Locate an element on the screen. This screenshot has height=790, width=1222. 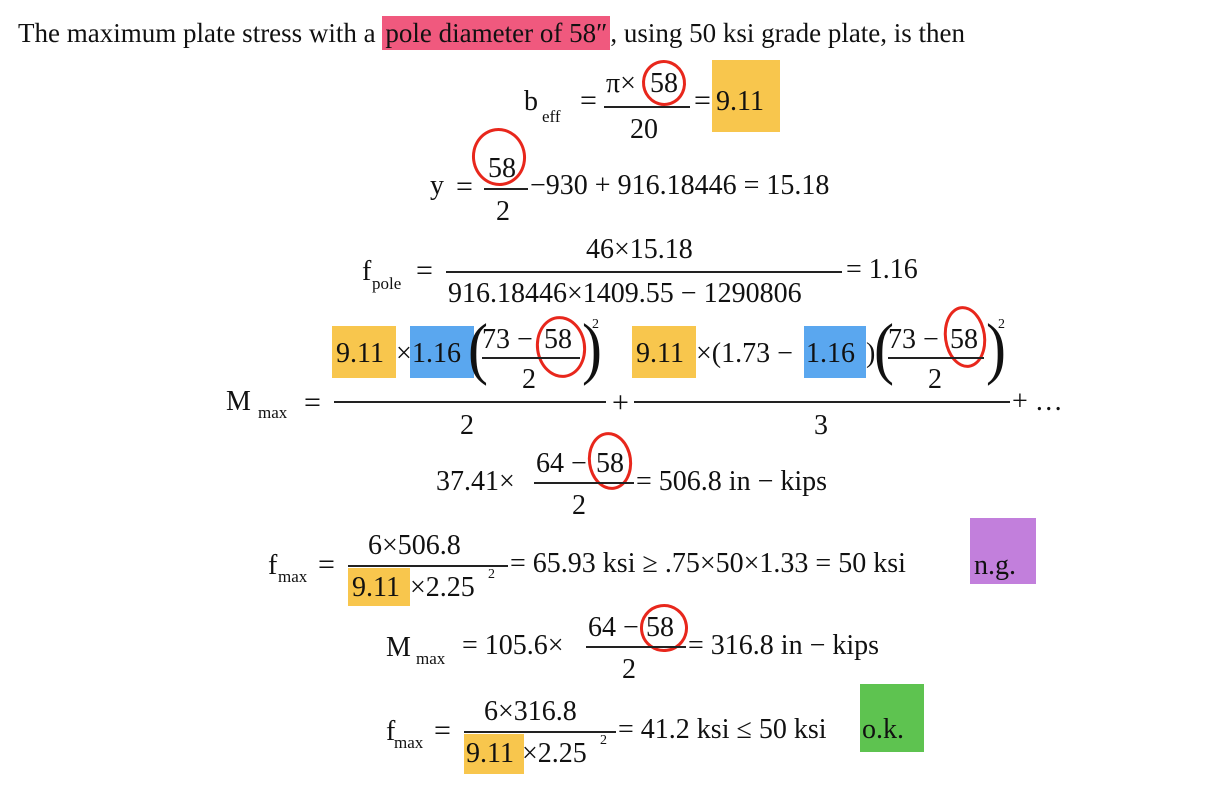
y-fraction-bar is located at coordinates (506, 189).